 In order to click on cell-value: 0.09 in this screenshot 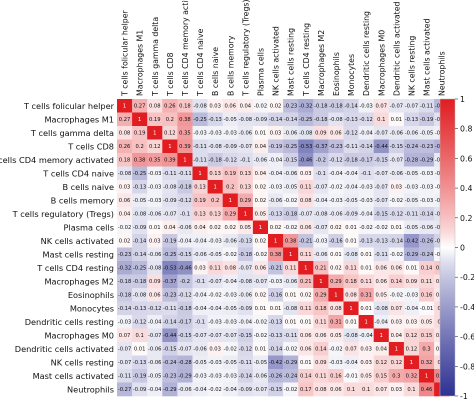, I will do `click(321, 134)`.